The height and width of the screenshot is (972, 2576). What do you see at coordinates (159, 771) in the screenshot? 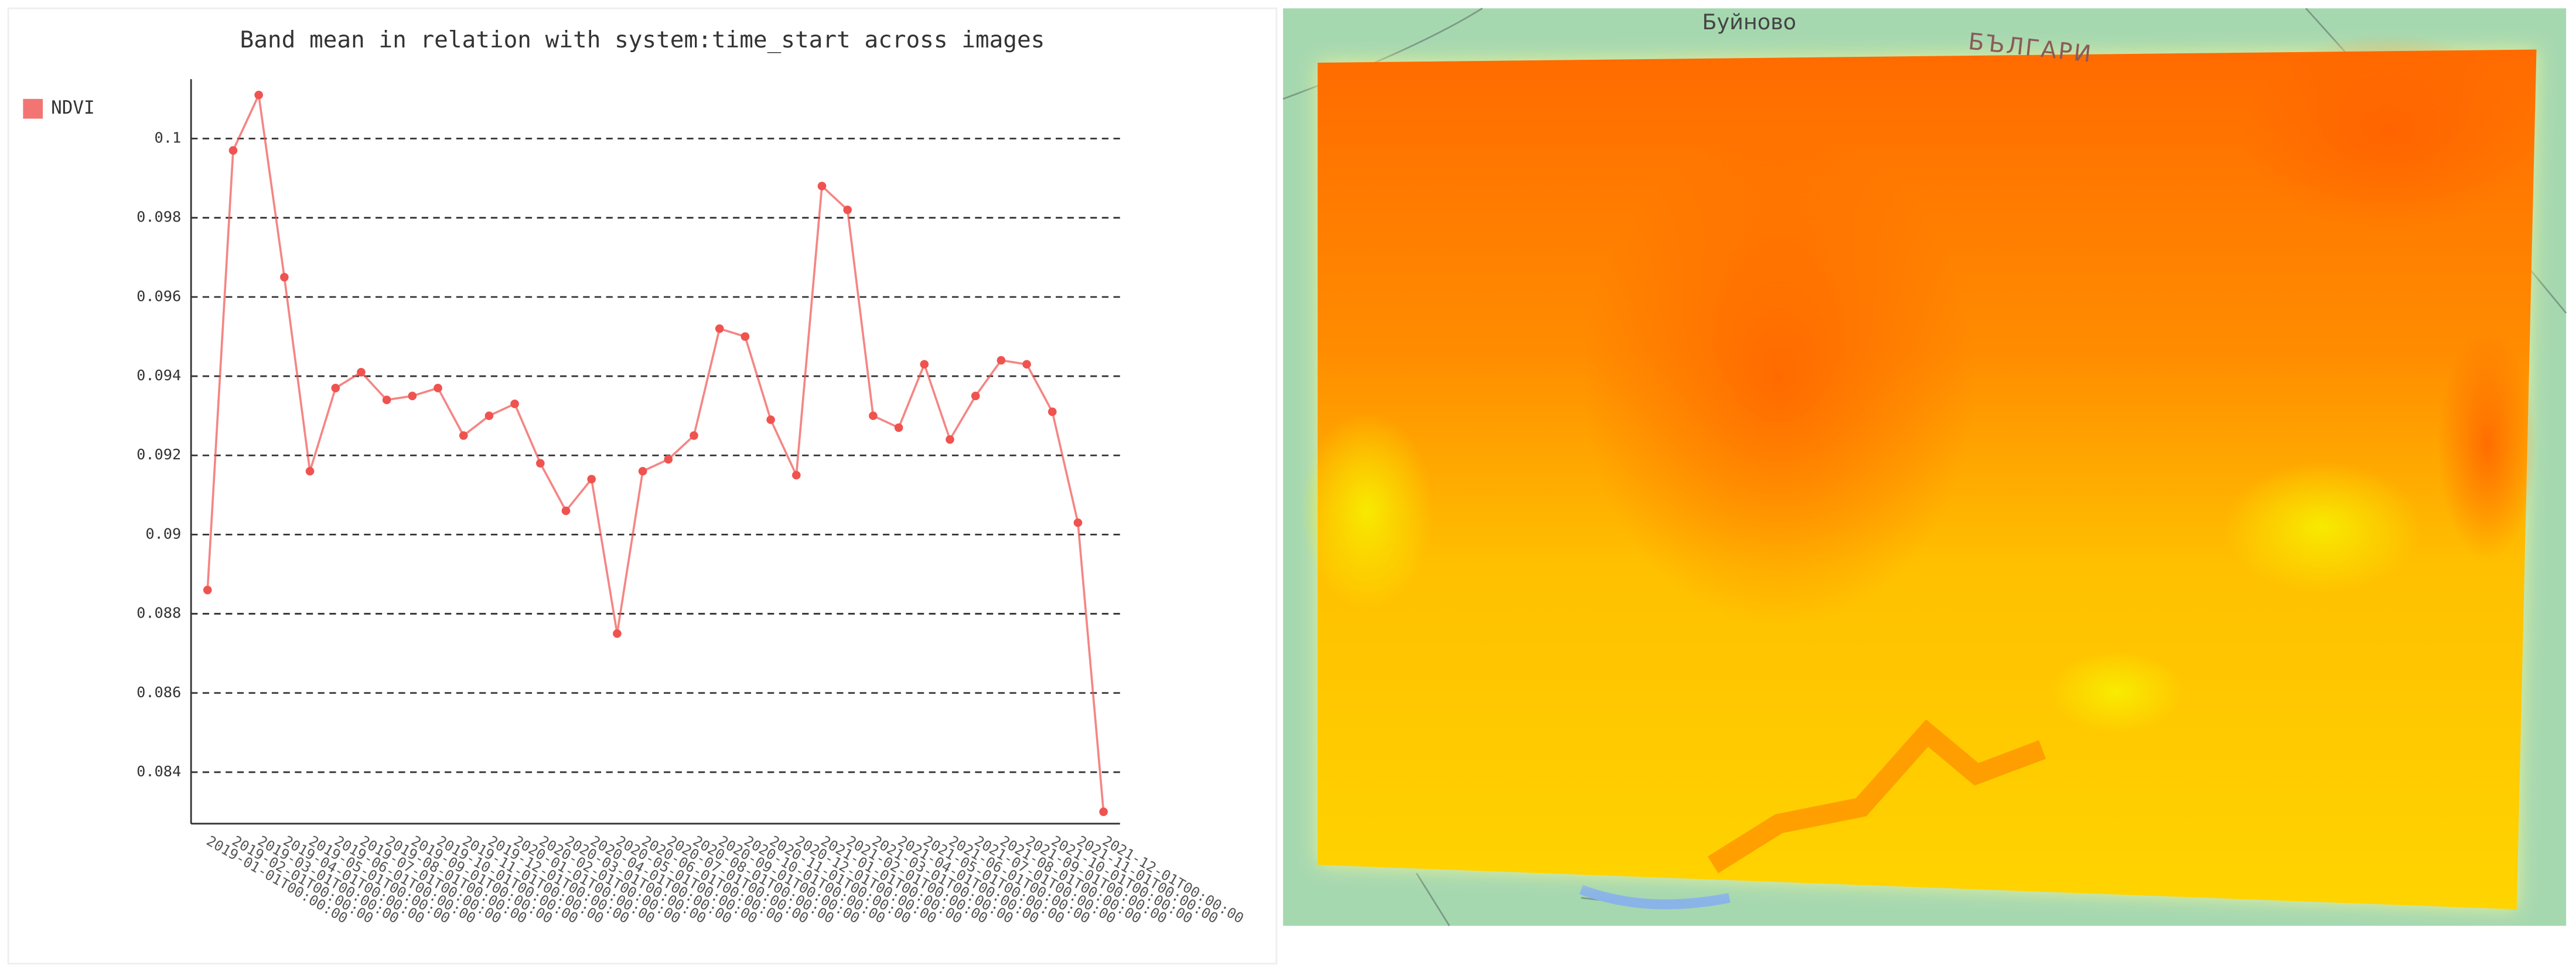
I see `y-tick-label: 0.084` at bounding box center [159, 771].